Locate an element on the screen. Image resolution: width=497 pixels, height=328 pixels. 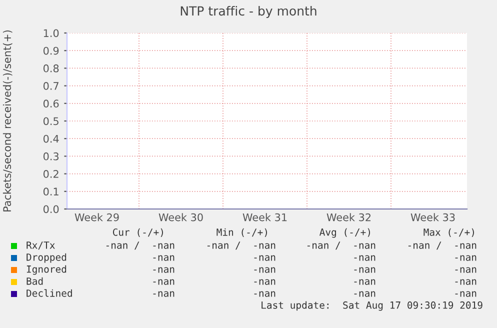
y-axis-title: Packets/second received(-)/sent(+) is located at coordinates (7, 121).